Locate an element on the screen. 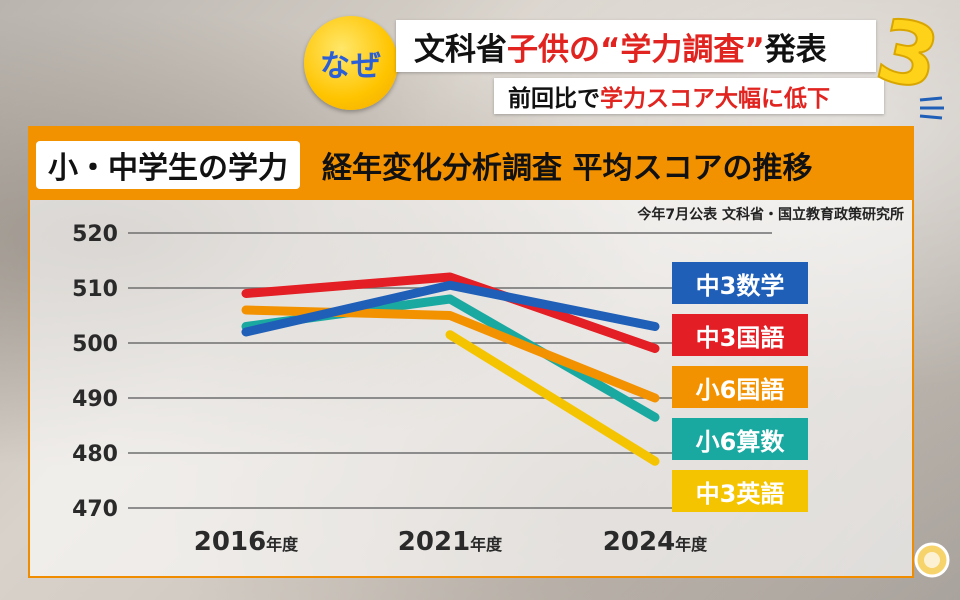 The width and height of the screenshot is (960, 600). y-tick-label: 490 is located at coordinates (95, 399).